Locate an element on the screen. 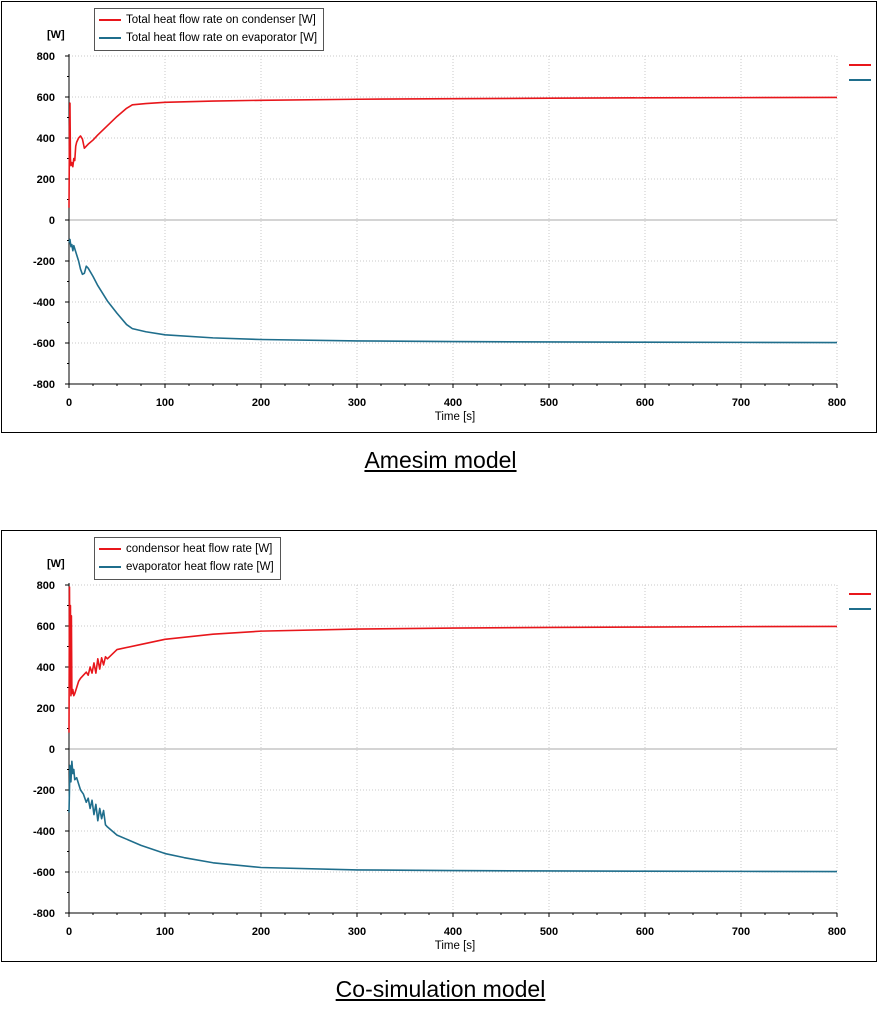  figure-caption-amesim: Amesim model is located at coordinates (440, 460).